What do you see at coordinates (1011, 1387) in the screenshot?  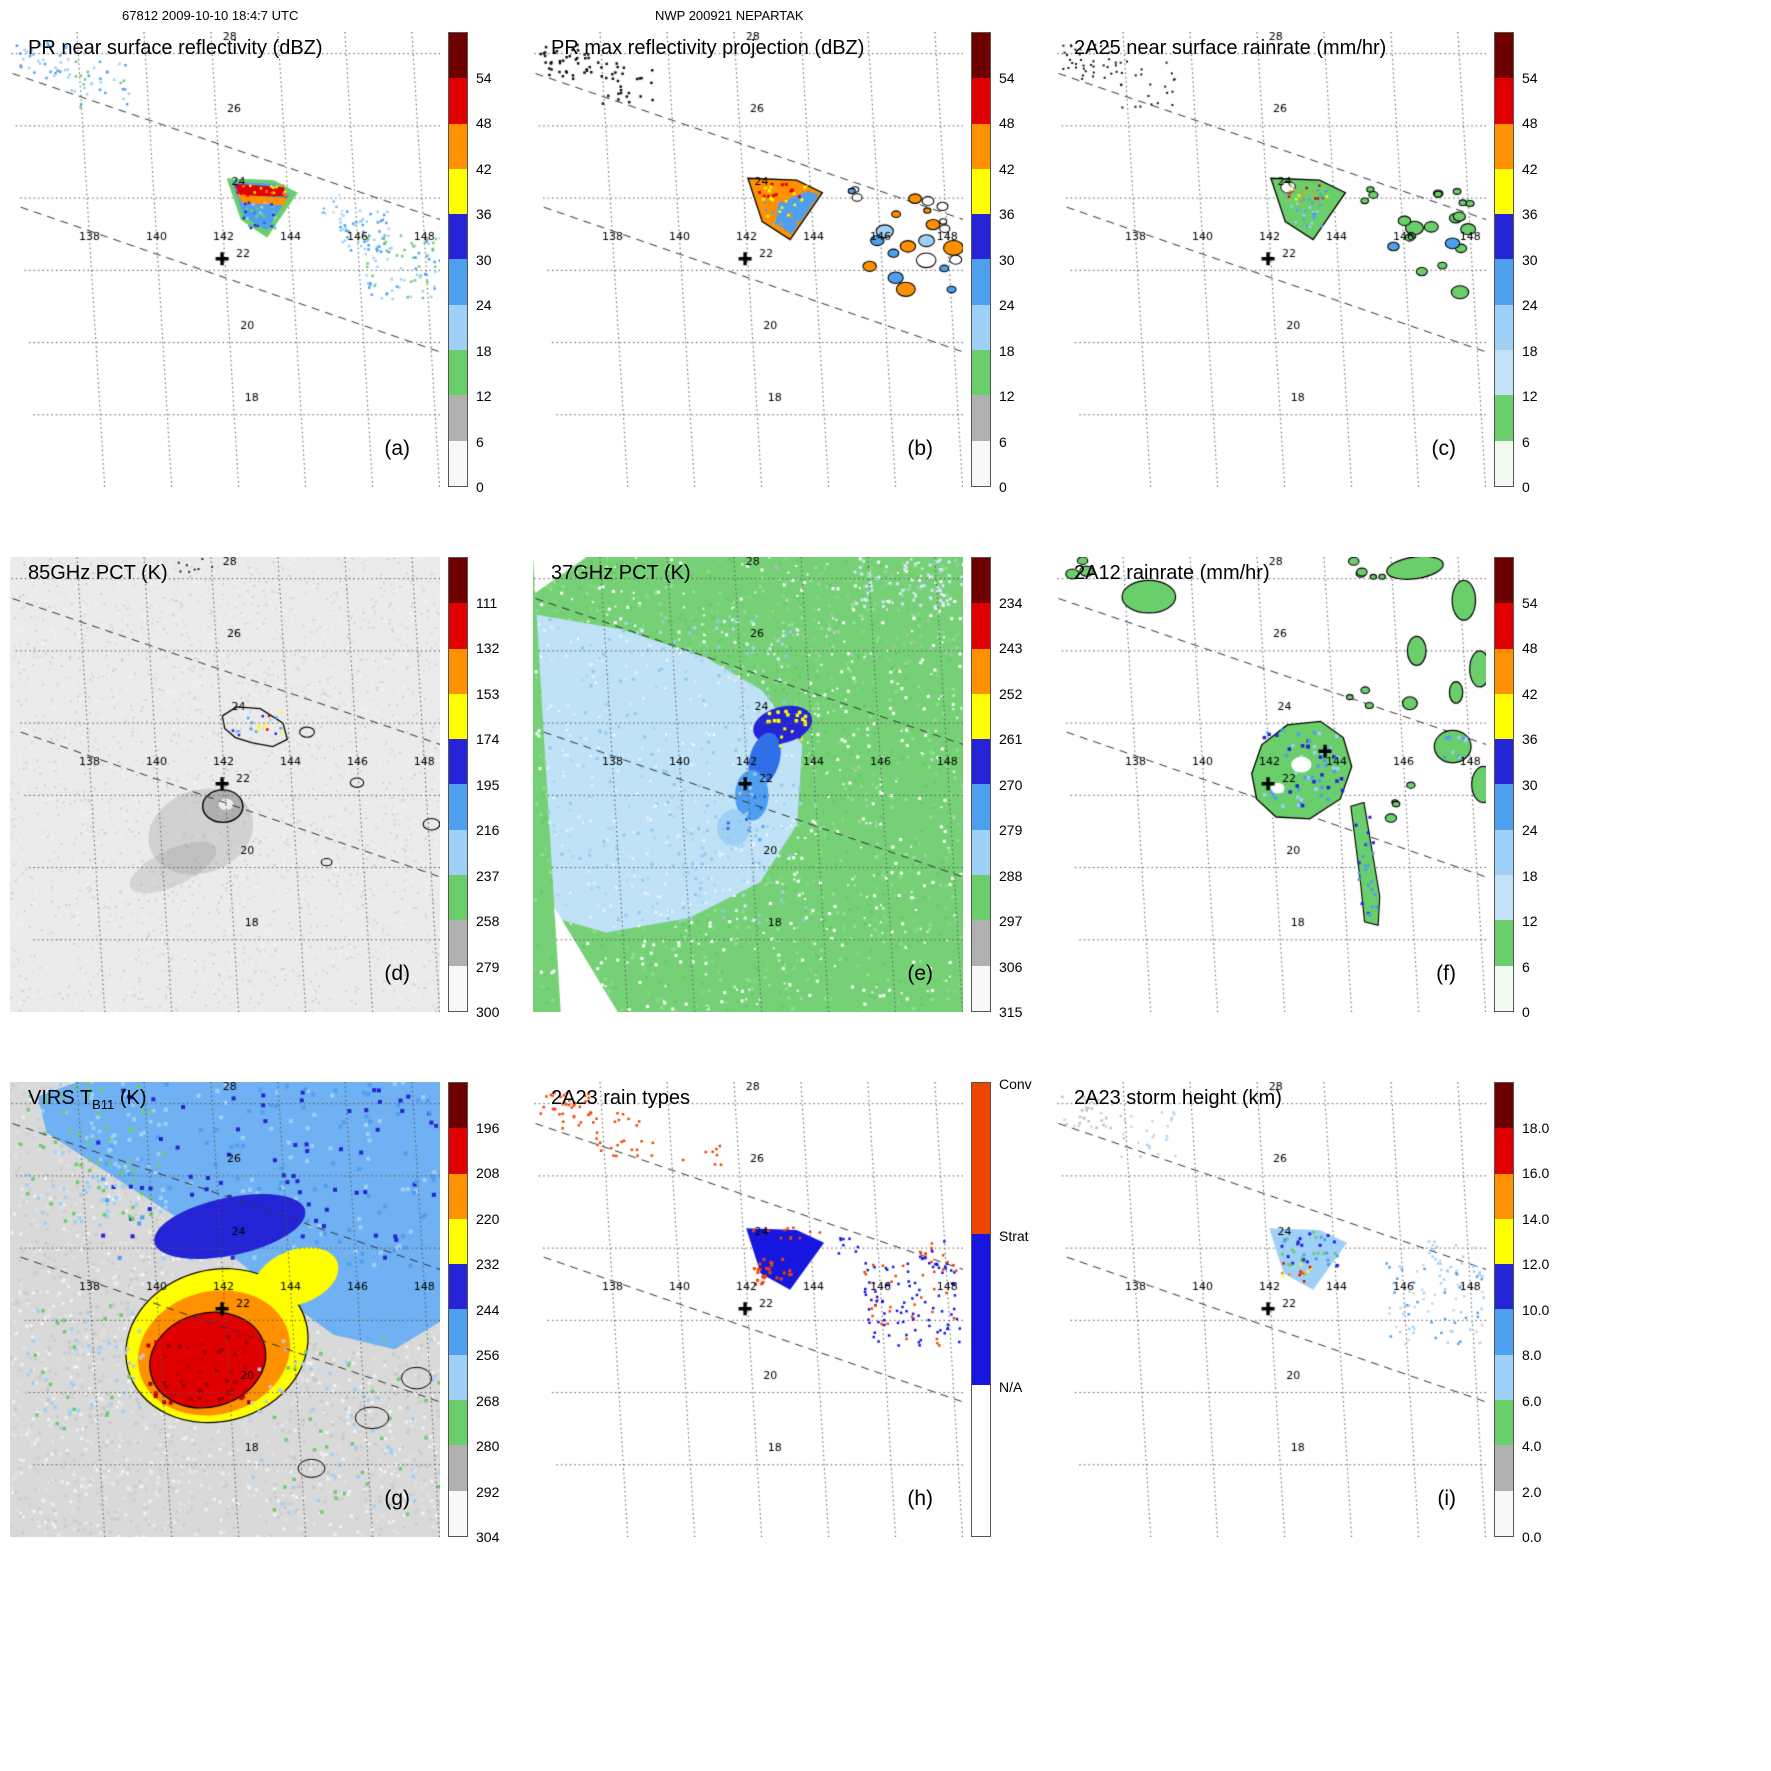 I see `colorbar-category-label: N/A` at bounding box center [1011, 1387].